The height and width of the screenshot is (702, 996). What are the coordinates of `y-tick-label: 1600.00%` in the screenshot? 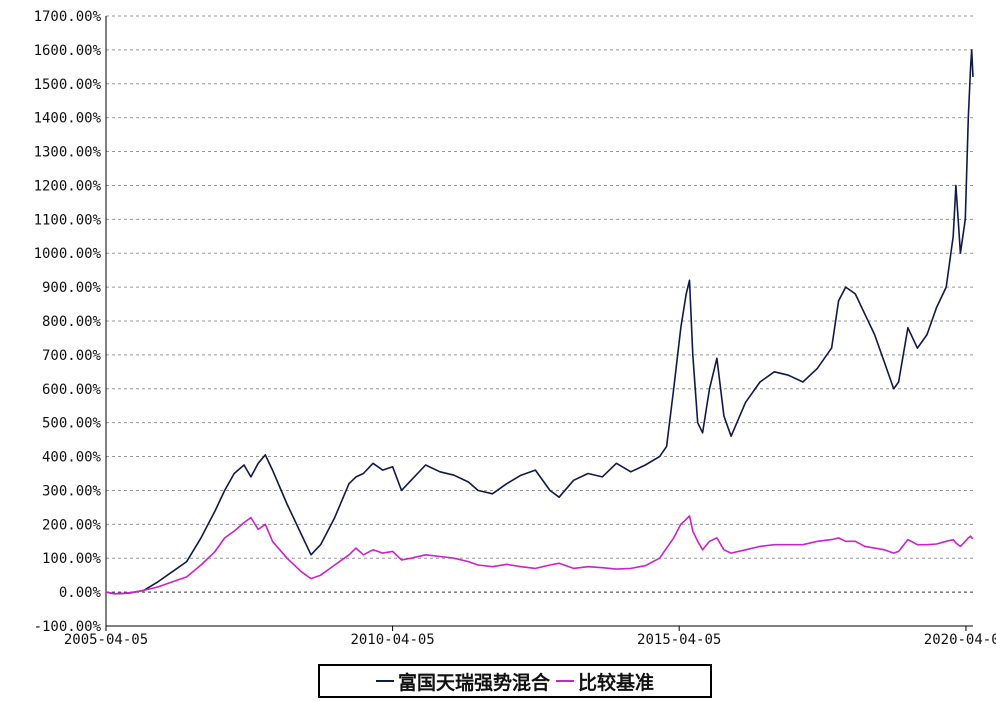 It's located at (68, 51).